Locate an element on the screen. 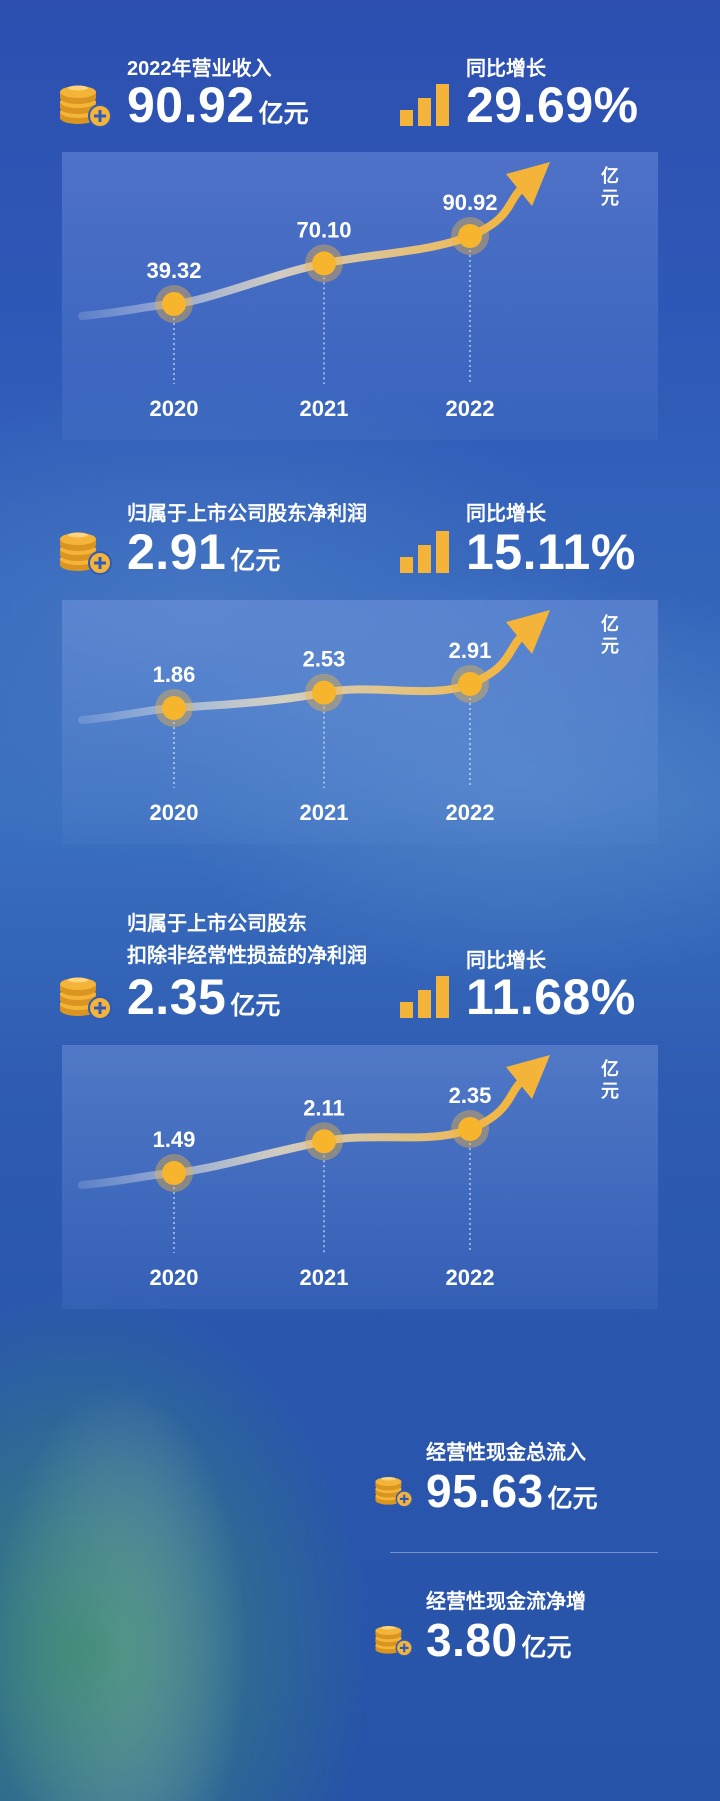  net-profit-amount: 2.91 is located at coordinates (177, 552).